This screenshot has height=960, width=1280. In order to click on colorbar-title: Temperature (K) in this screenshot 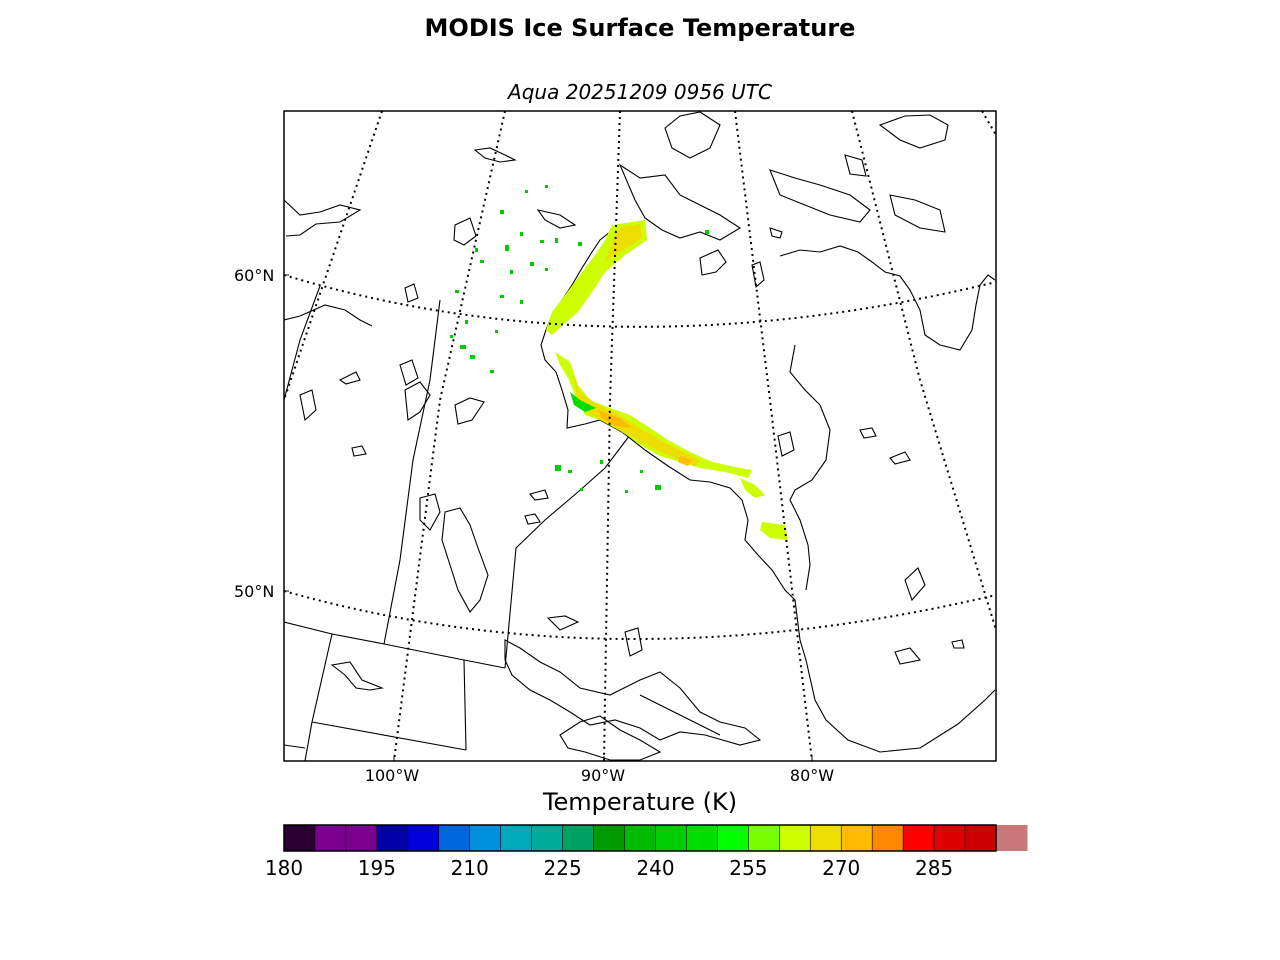, I will do `click(640, 802)`.